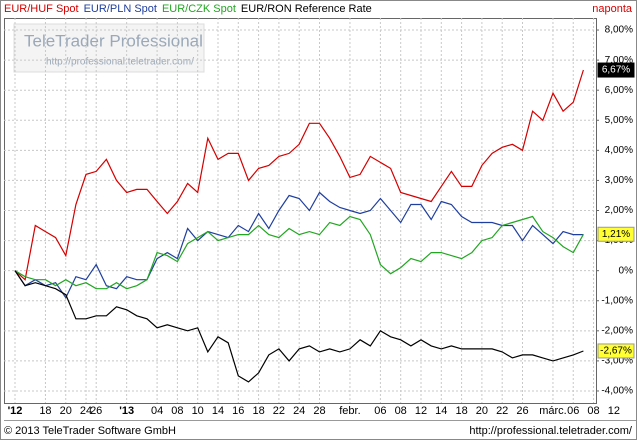 The width and height of the screenshot is (637, 440). I want to click on legend-label: EUR/PLN Spot, so click(120, 9).